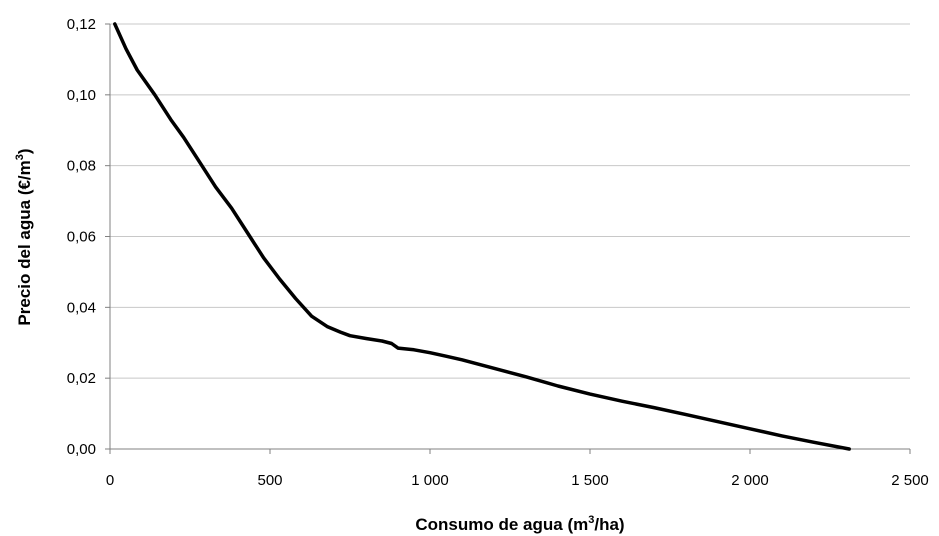 The height and width of the screenshot is (536, 939). I want to click on x-tick-labels: 0 500 1 000 1 500 2 000 2 500, so click(517, 480).